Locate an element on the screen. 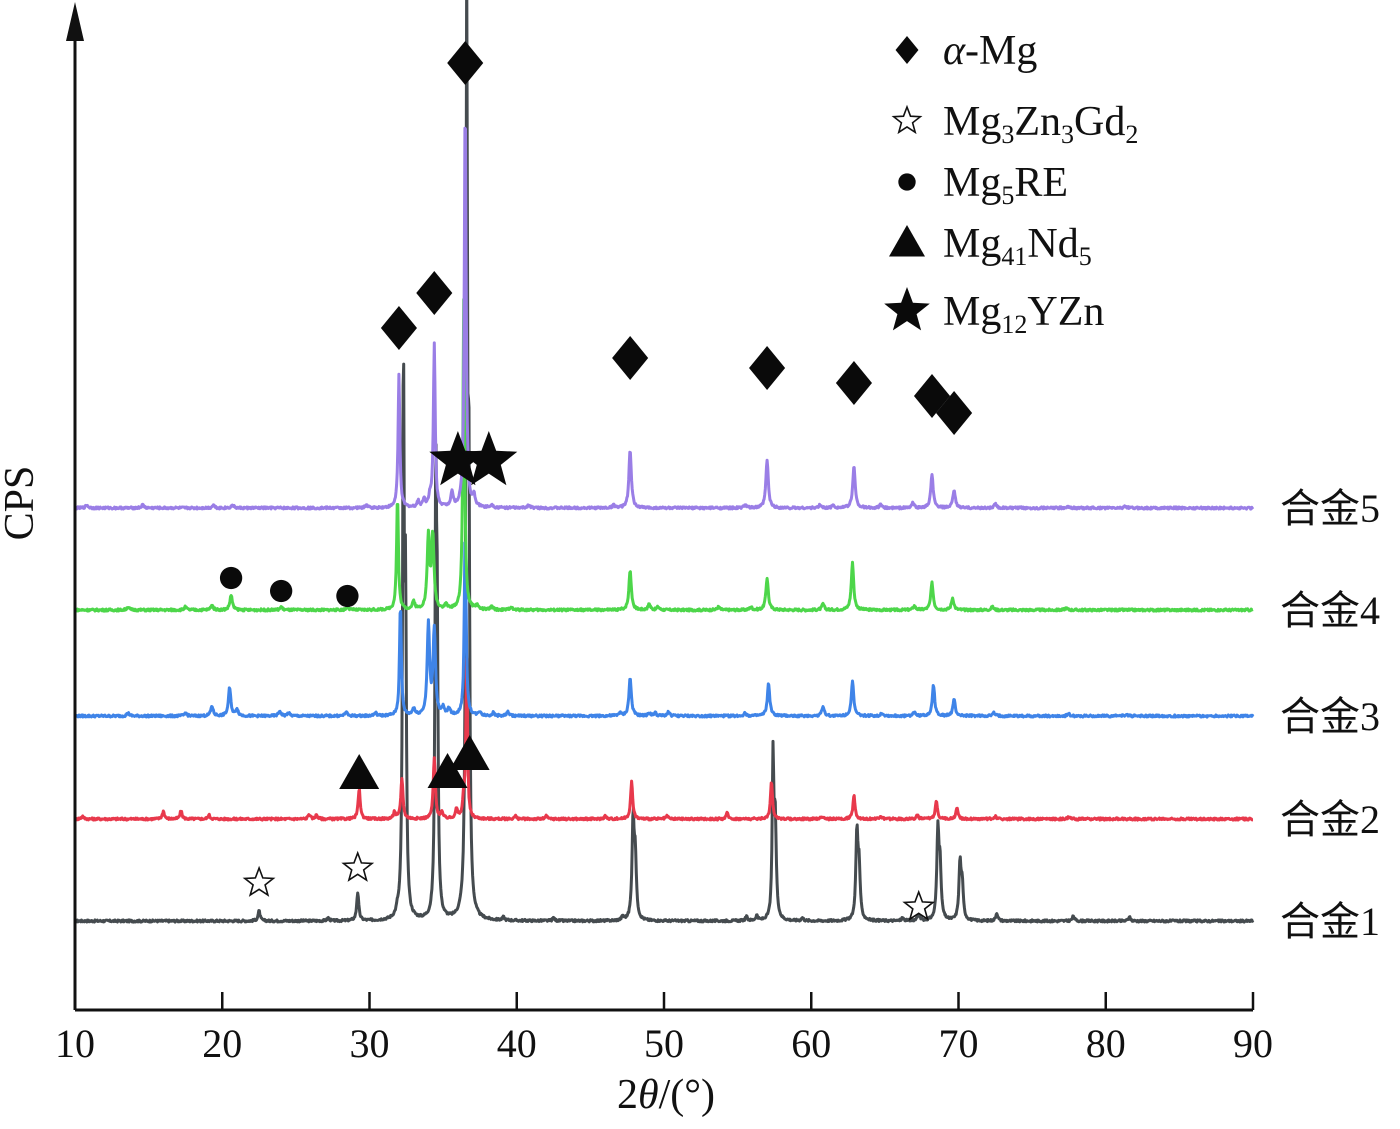  series-labels: 合金1 合金2 合金3 合金4 合金5 is located at coordinates (1330, 715).